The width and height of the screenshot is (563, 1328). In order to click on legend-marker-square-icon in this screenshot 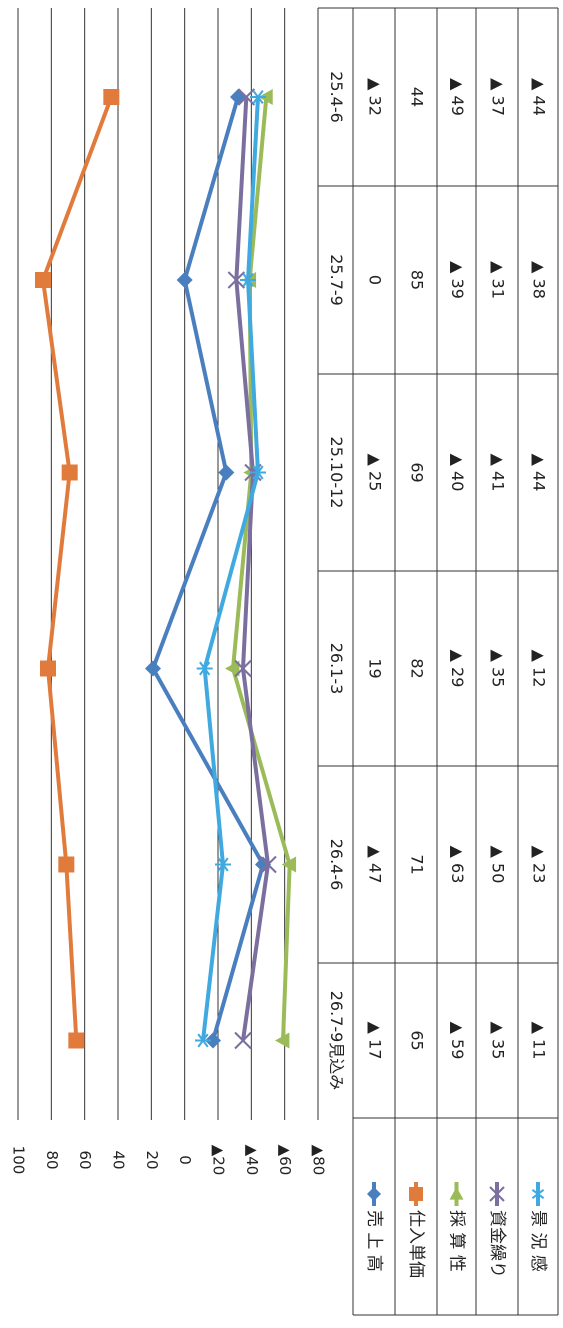, I will do `click(416, 1194)`.